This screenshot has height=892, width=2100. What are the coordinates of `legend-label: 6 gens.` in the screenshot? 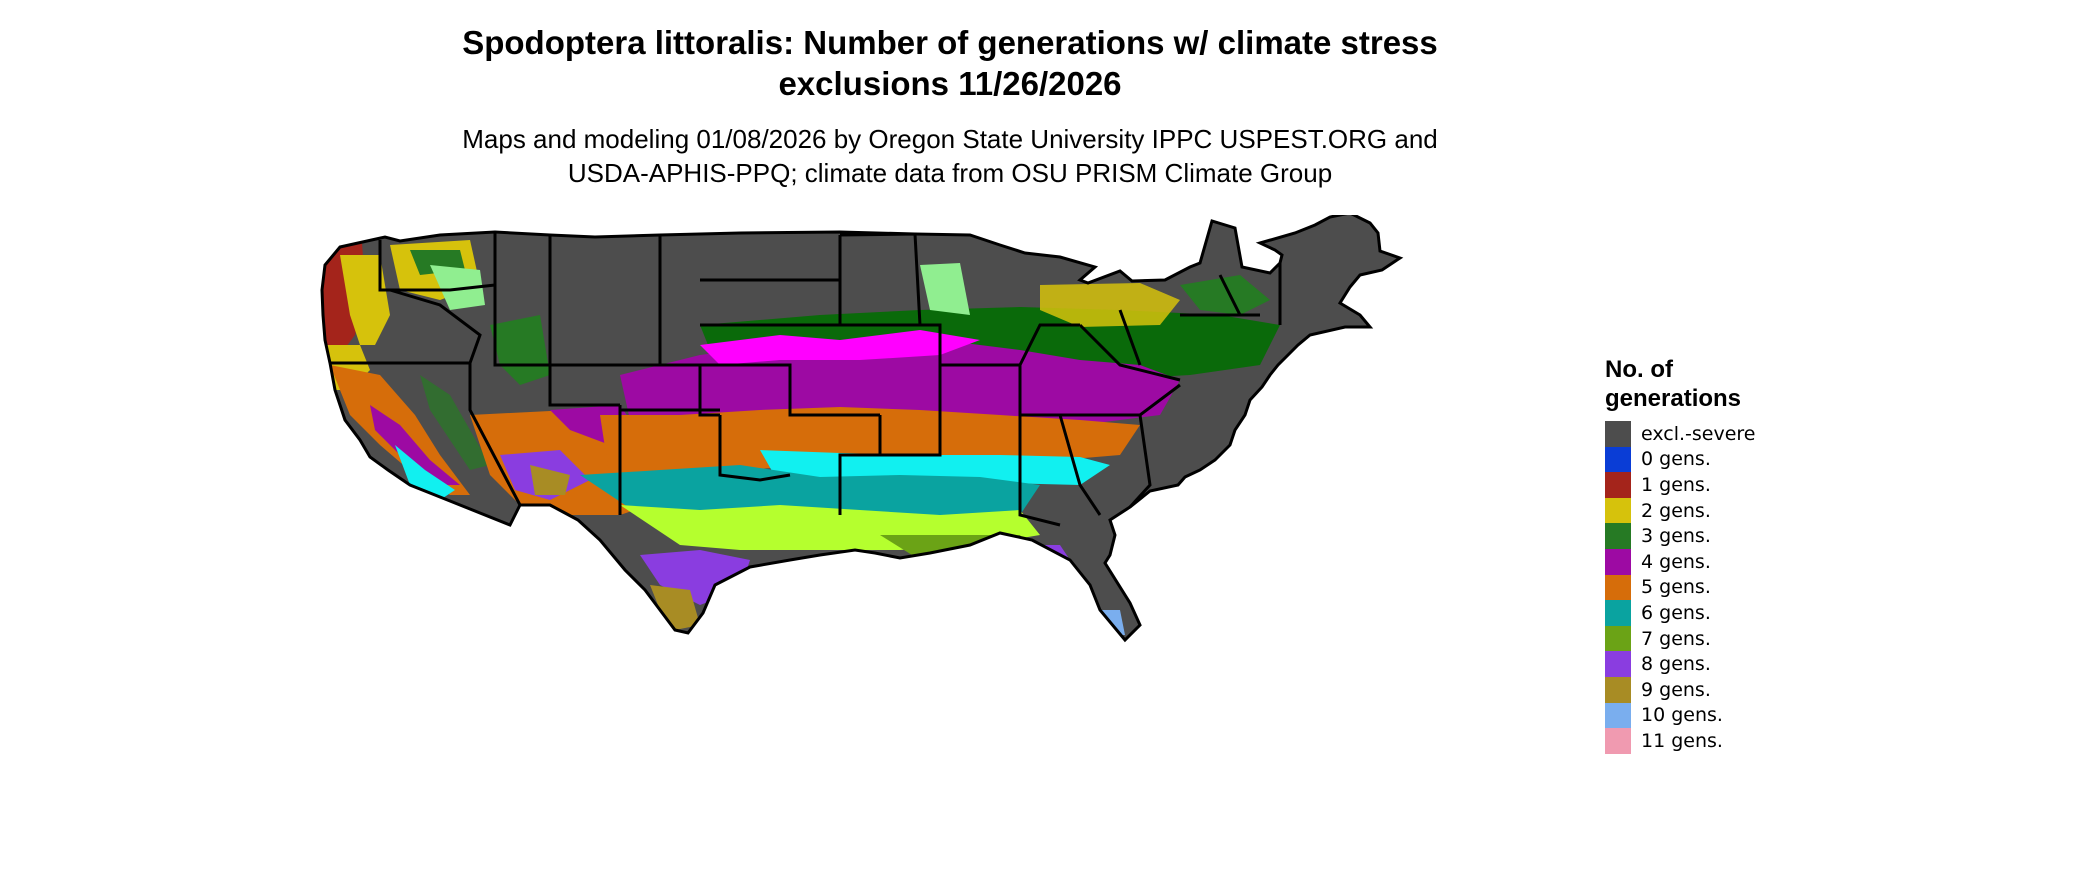 It's located at (1676, 612).